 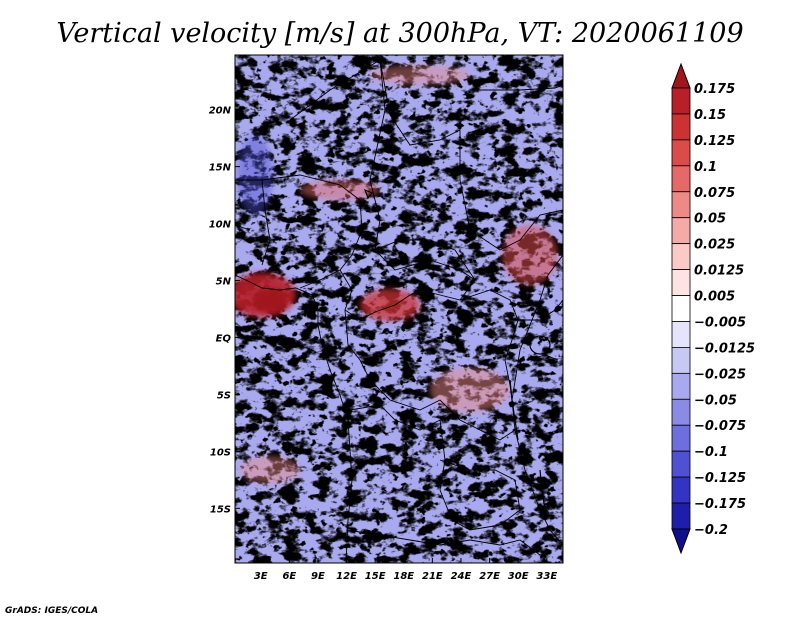 I want to click on ascent-sahel-band, so click(x=340, y=190).